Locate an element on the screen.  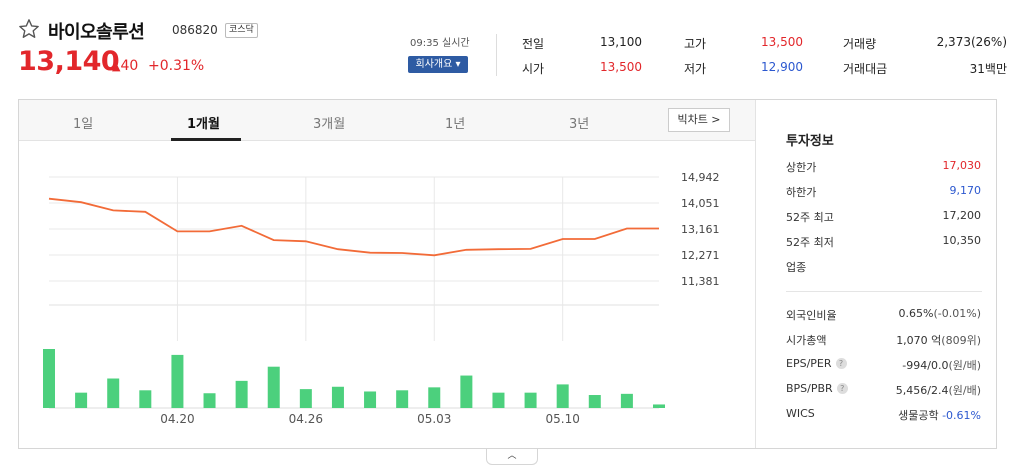
up-arrow-icon: ▲ is located at coordinates (116, 66).